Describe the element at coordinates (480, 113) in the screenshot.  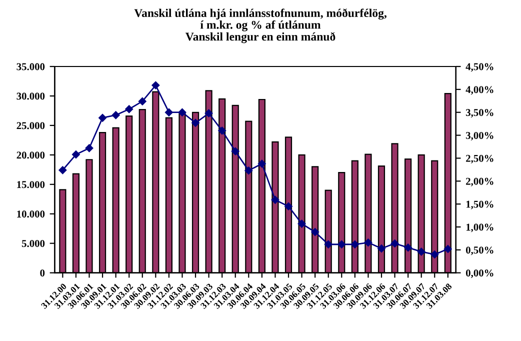
I see `y2-tick-label: 3,50%` at that location.